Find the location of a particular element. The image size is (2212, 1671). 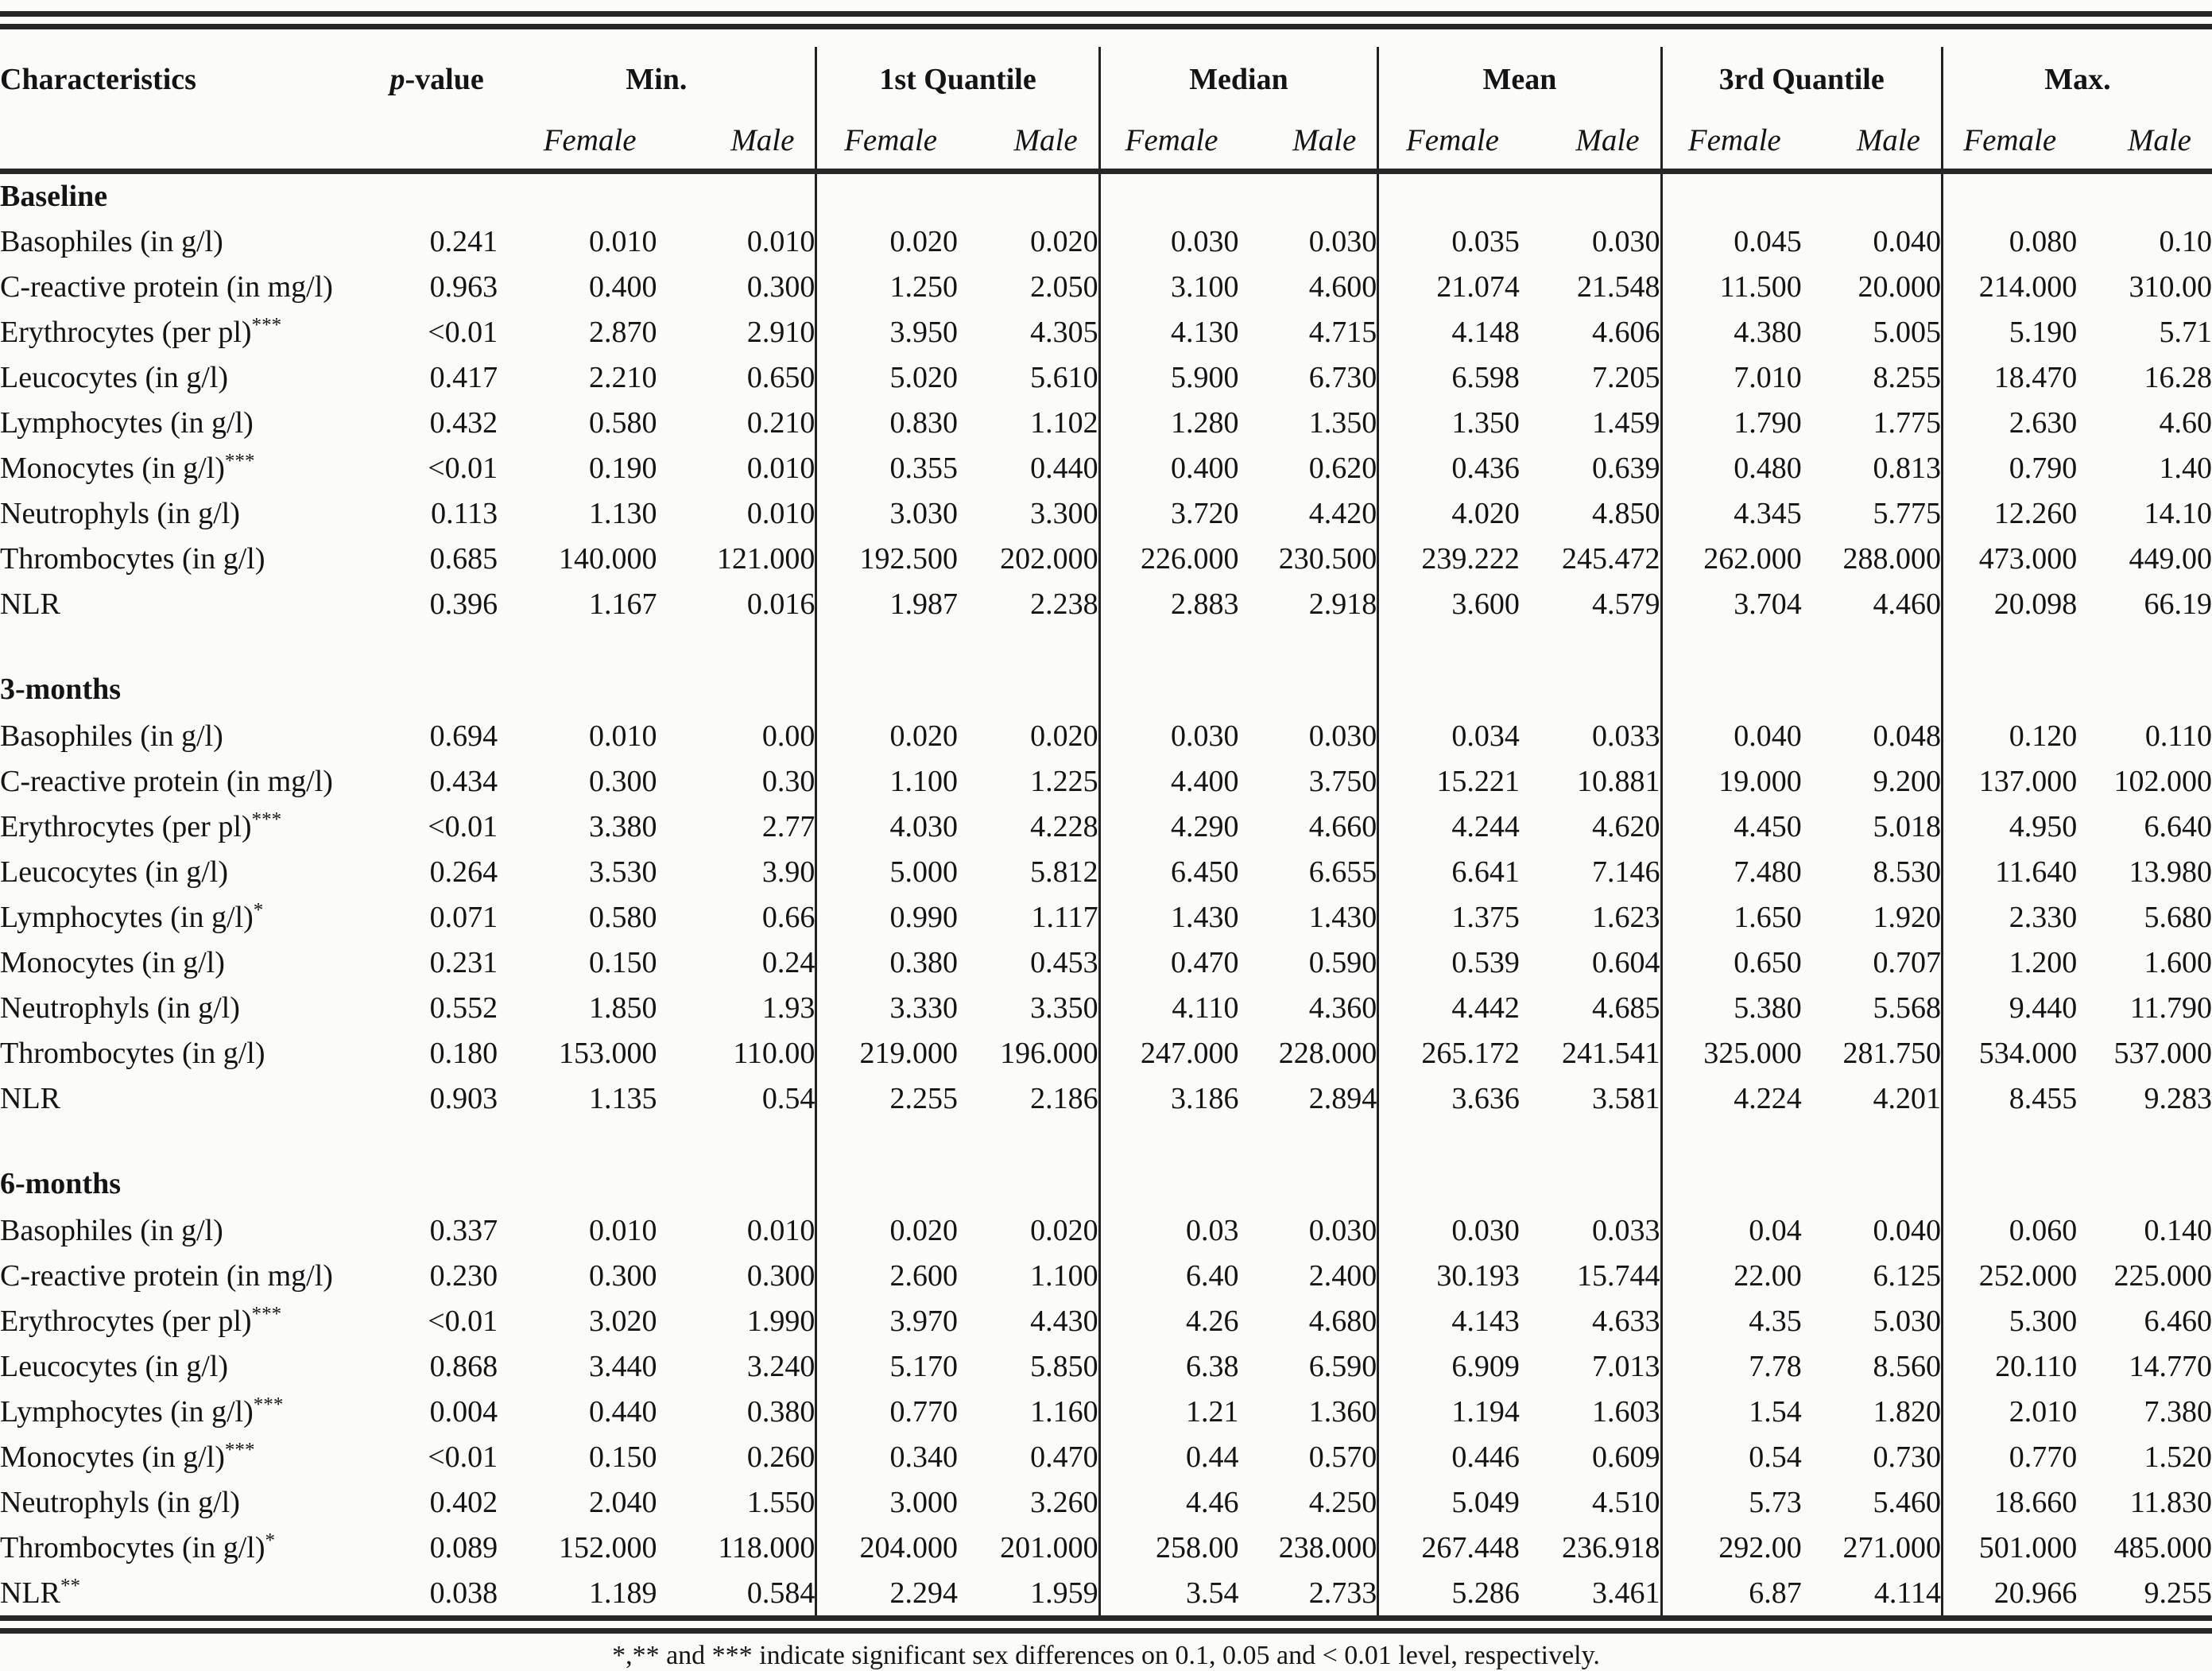

value-cell: 0.24 is located at coordinates (788, 962).